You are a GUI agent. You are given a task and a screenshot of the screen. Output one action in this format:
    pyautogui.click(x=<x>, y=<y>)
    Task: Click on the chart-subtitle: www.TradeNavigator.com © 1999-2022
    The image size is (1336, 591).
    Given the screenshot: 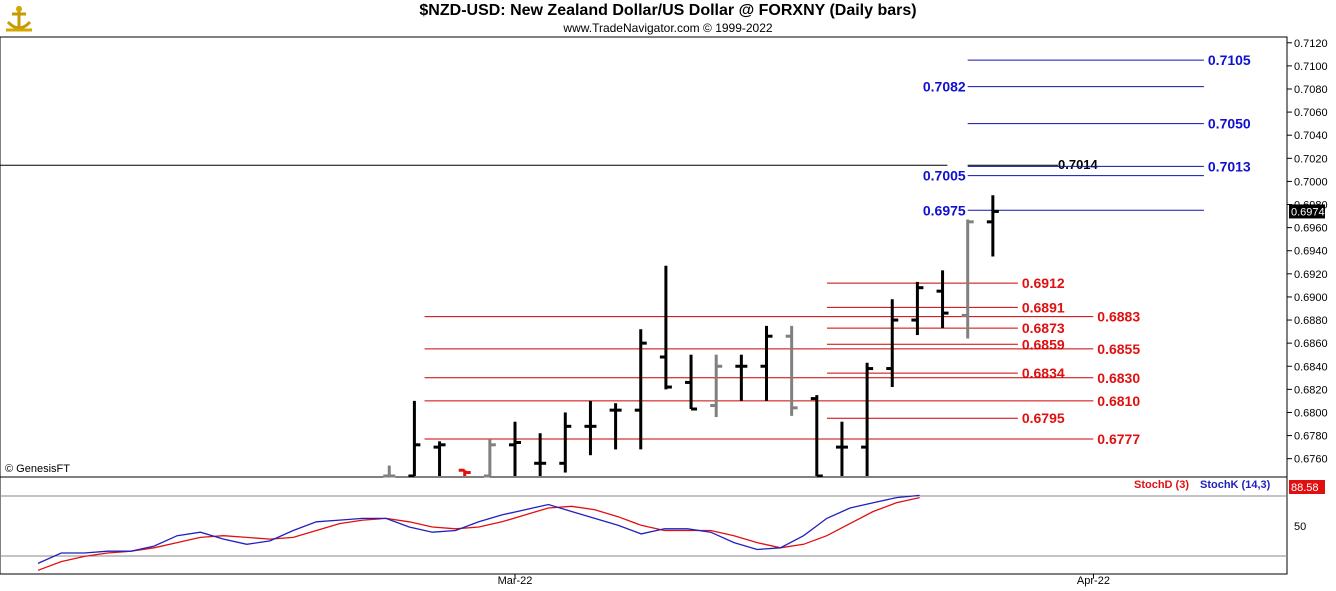 What is the action you would take?
    pyautogui.click(x=668, y=28)
    